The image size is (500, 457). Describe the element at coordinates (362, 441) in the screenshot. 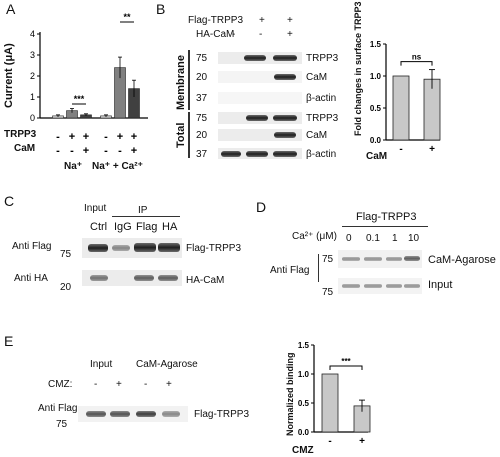

I see `e-x-sign: +` at that location.